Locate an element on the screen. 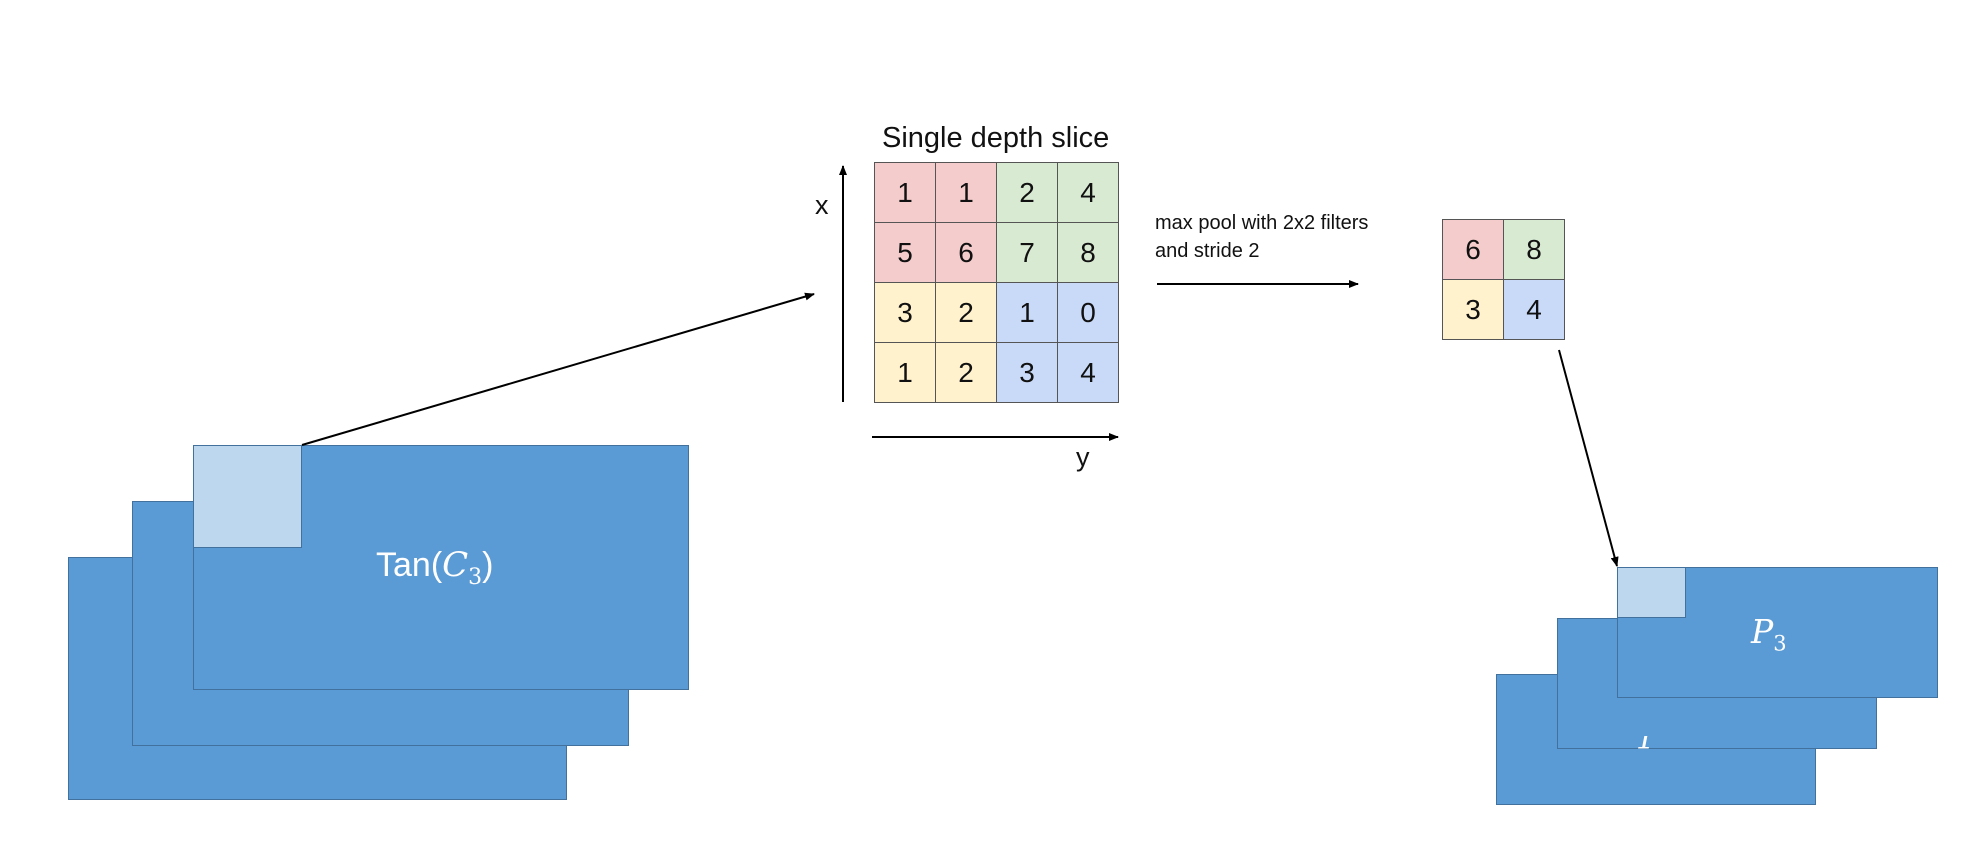 The width and height of the screenshot is (1968, 858). slice-cell: 5 is located at coordinates (905, 253).